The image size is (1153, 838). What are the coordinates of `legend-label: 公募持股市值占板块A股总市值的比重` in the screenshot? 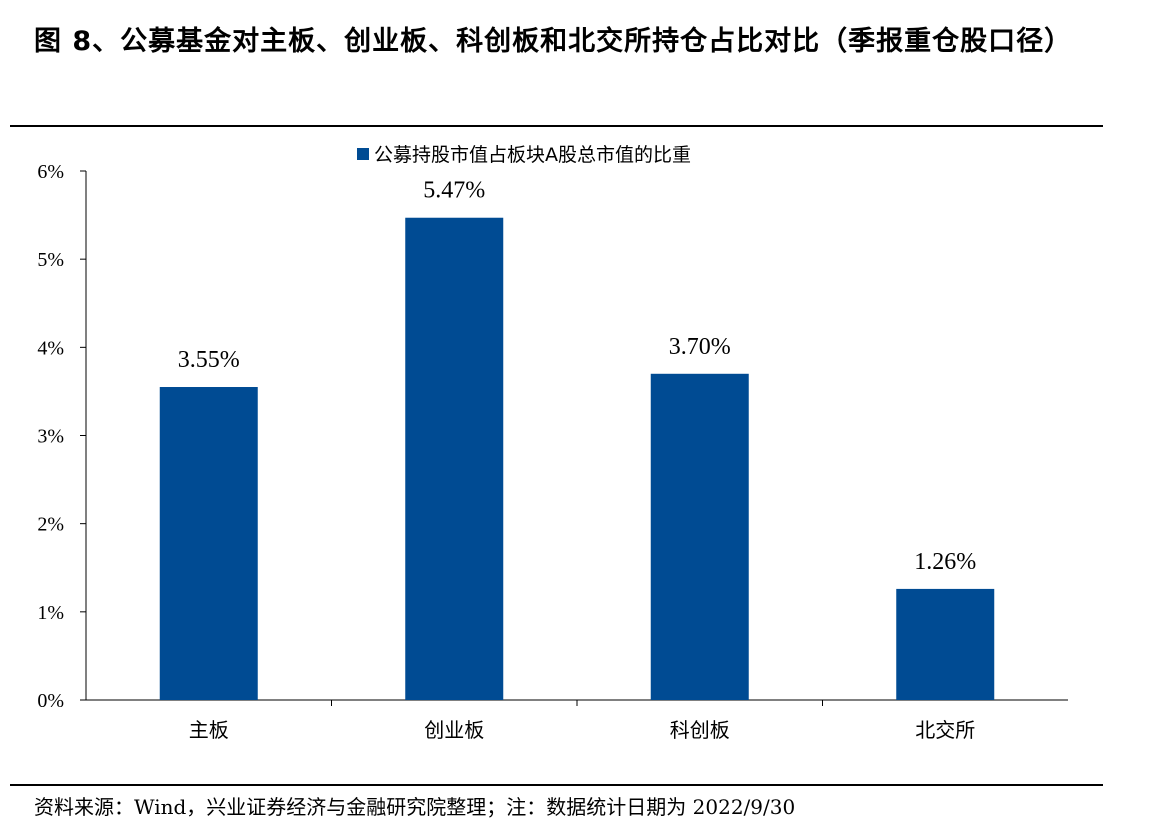 It's located at (532, 155).